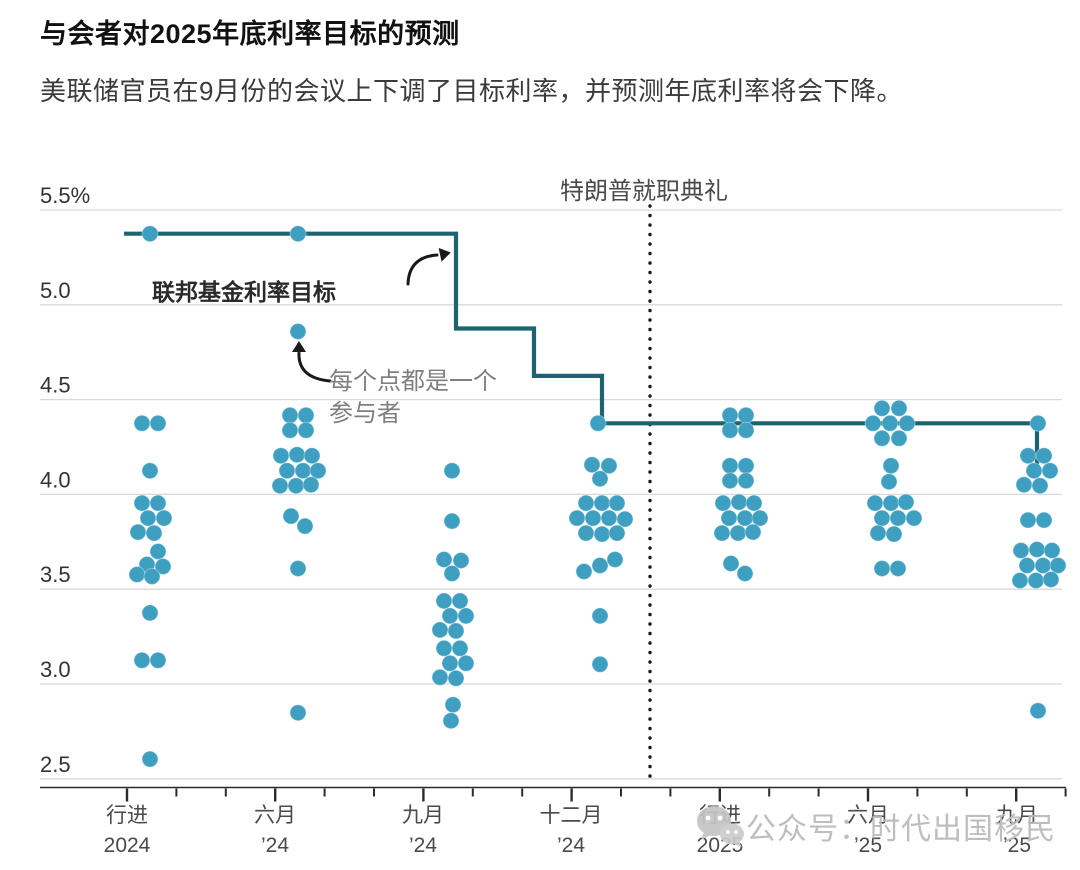 Image resolution: width=1080 pixels, height=870 pixels. Describe the element at coordinates (55, 669) in the screenshot. I see `y-axis-tick-label: 3.0` at that location.